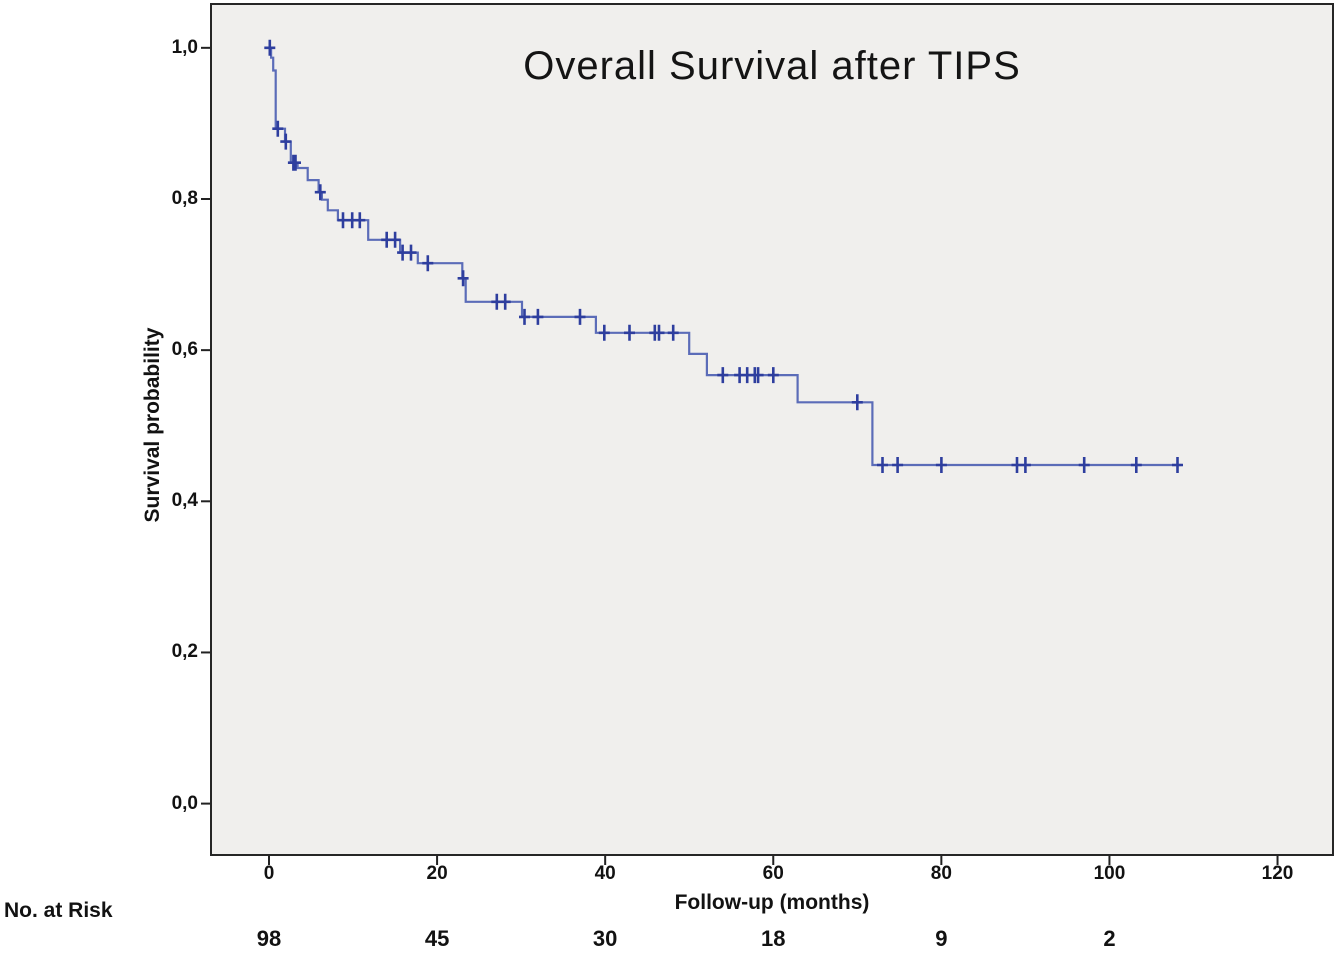 This screenshot has width=1341, height=967. Describe the element at coordinates (58, 910) in the screenshot. I see `risk-table-label: No. at Risk` at that location.